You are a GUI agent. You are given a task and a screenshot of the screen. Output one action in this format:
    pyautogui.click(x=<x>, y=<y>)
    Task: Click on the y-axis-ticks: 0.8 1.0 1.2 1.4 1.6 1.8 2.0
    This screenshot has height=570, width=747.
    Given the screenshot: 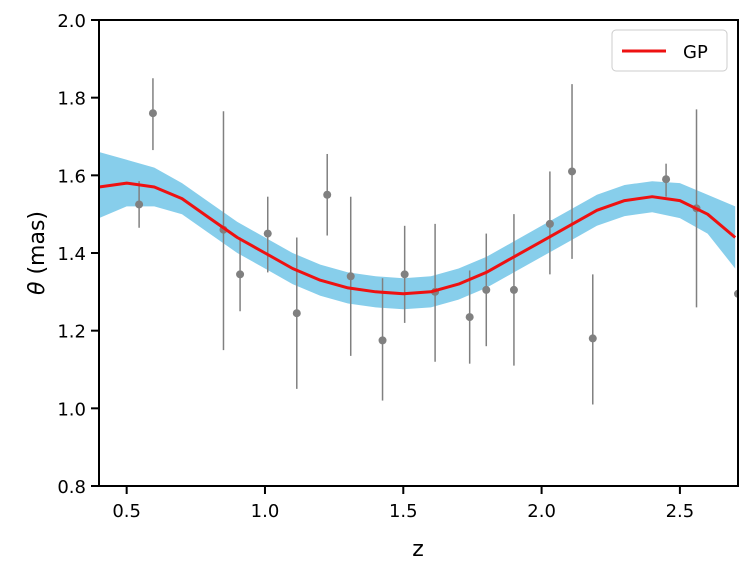 What is the action you would take?
    pyautogui.click(x=78, y=254)
    